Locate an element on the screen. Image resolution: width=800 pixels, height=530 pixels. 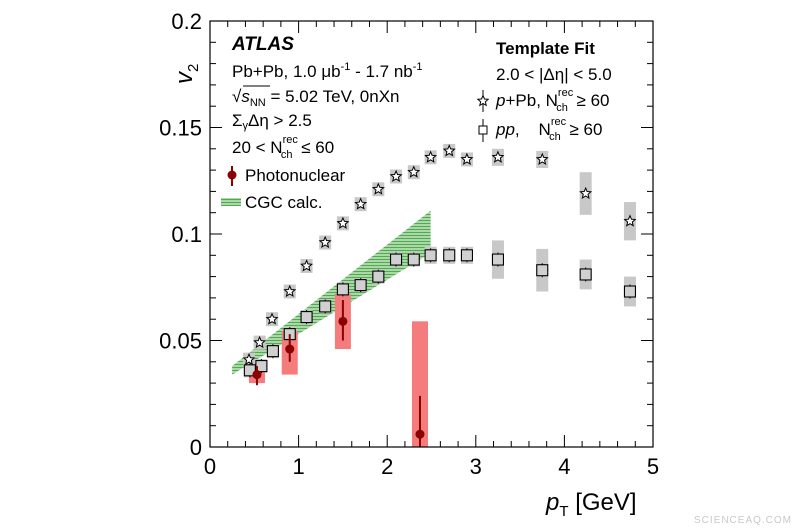
multiplicity-label: 20 < Nrec ch ≤ 60 is located at coordinates (283, 147).